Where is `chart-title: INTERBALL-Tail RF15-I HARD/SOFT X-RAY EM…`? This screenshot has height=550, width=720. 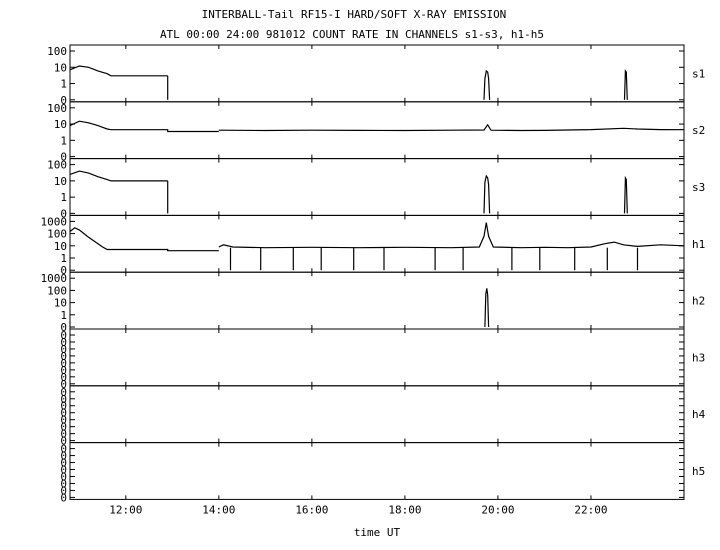
chart-title: INTERBALL-Tail RF15-I HARD/SOFT X-RAY EM… is located at coordinates (354, 14).